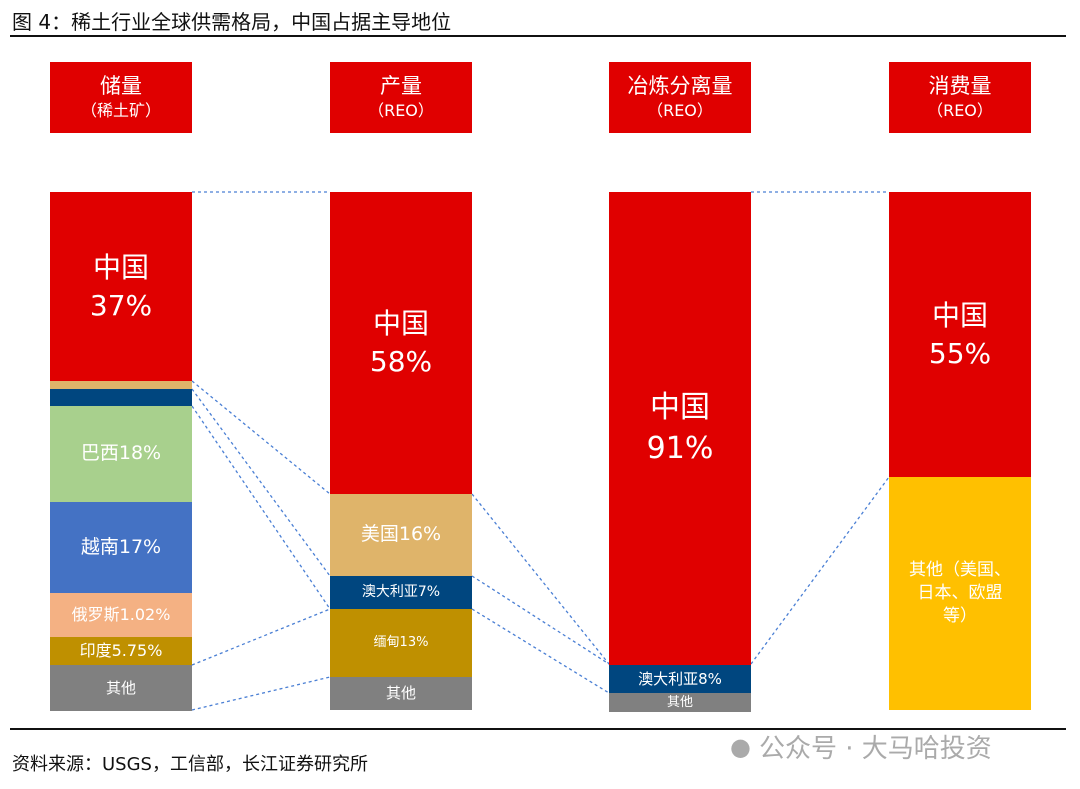 Image resolution: width=1080 pixels, height=789 pixels. I want to click on header-subtitle: （稀土矿）, so click(120, 110).